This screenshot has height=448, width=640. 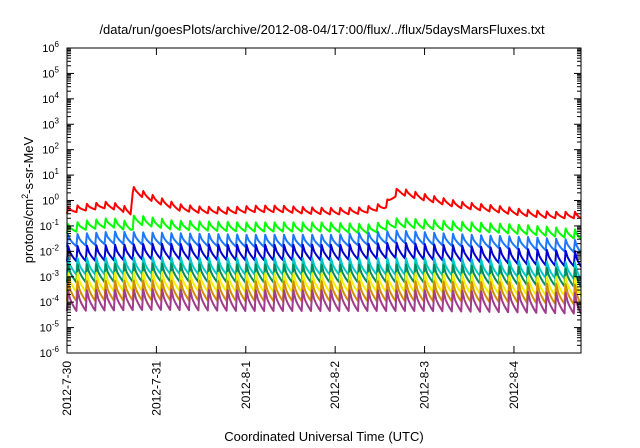 I want to click on x-tick-label: 2012-7-31, so click(x=156, y=388).